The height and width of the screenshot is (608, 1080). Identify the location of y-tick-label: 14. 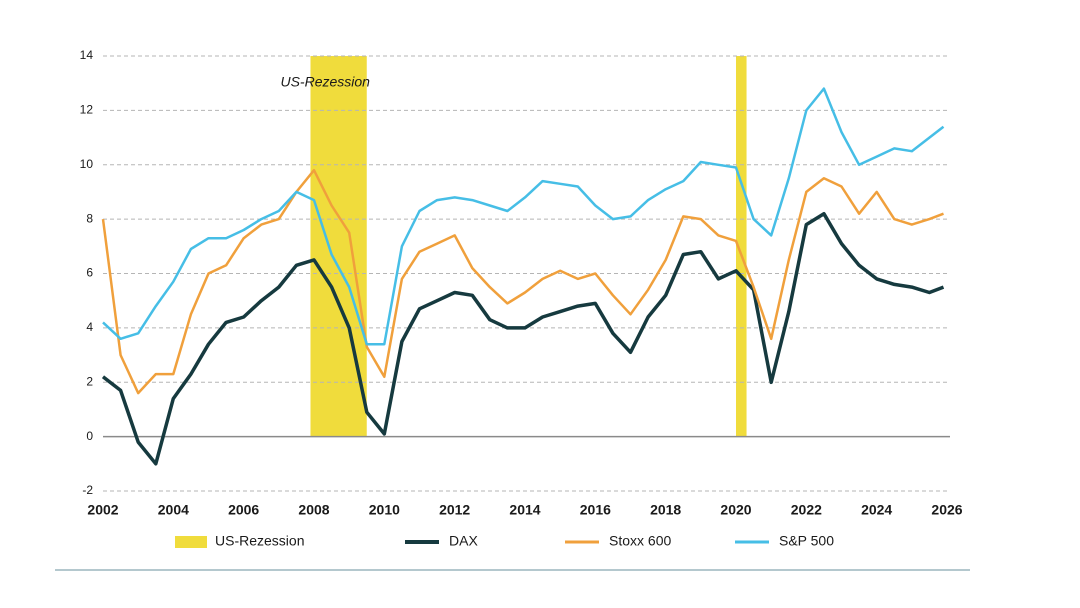
(87, 55).